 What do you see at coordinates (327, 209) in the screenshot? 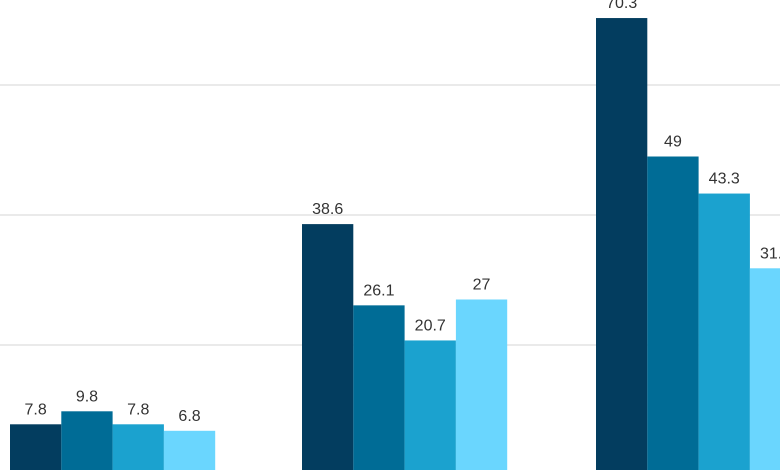
I see `data-label: 38.6` at bounding box center [327, 209].